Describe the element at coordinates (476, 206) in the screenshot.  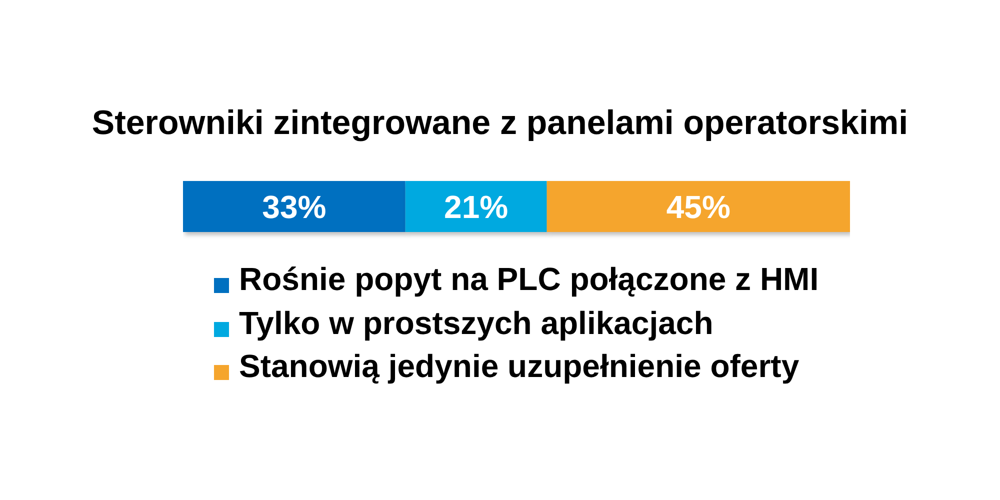
I see `data-label: 21%` at that location.